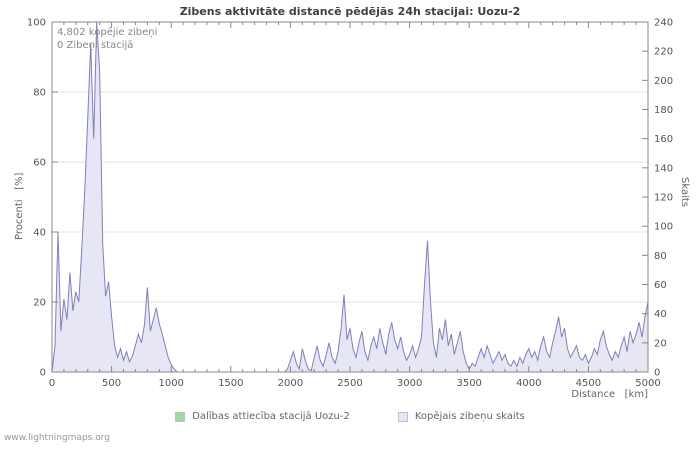  I want to click on svg-text: 160, so click(663, 139).